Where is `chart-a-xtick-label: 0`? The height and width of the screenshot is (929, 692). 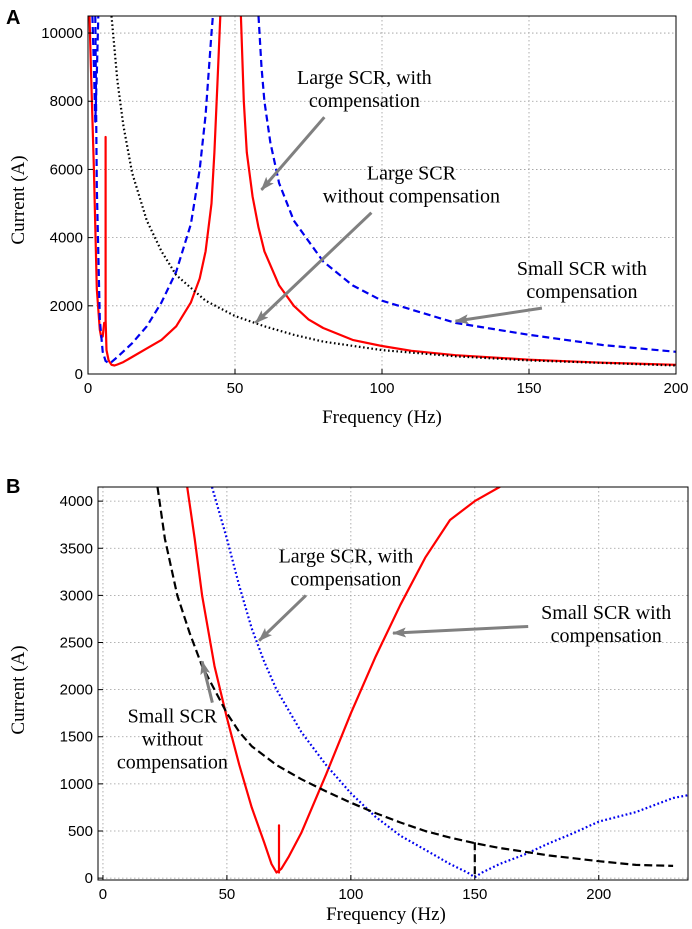
chart-a-xtick-label: 0 is located at coordinates (88, 388).